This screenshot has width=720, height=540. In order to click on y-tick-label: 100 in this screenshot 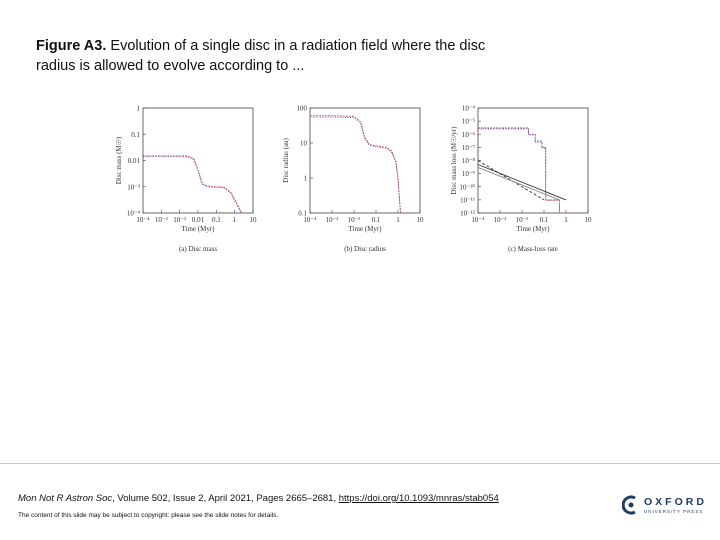, I will do `click(302, 109)`.